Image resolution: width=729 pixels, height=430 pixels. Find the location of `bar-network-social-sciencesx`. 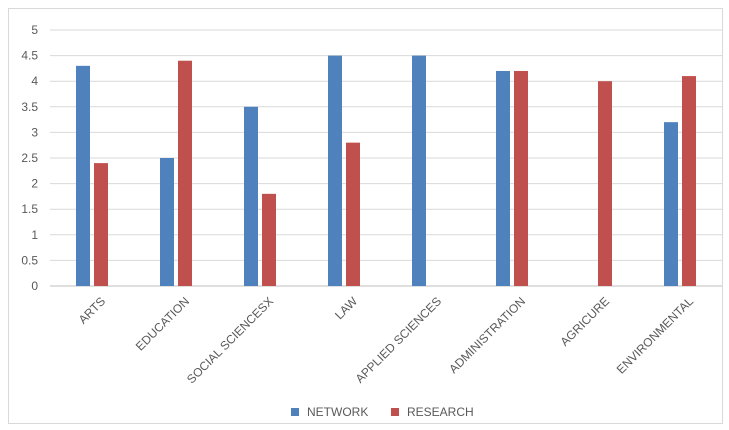

bar-network-social-sciencesx is located at coordinates (251, 196).